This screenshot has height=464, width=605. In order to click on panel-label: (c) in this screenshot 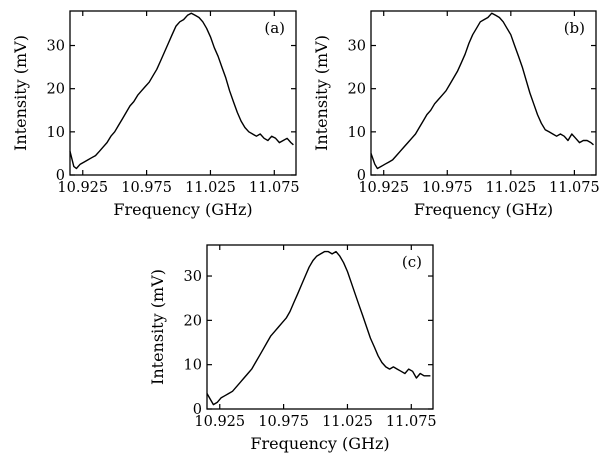, I will do `click(412, 262)`.